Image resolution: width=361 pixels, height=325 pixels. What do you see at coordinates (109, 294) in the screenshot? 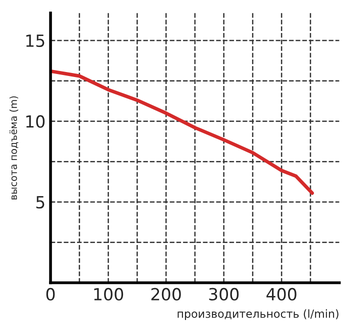
I see `x-tick-label: 100` at bounding box center [109, 294].